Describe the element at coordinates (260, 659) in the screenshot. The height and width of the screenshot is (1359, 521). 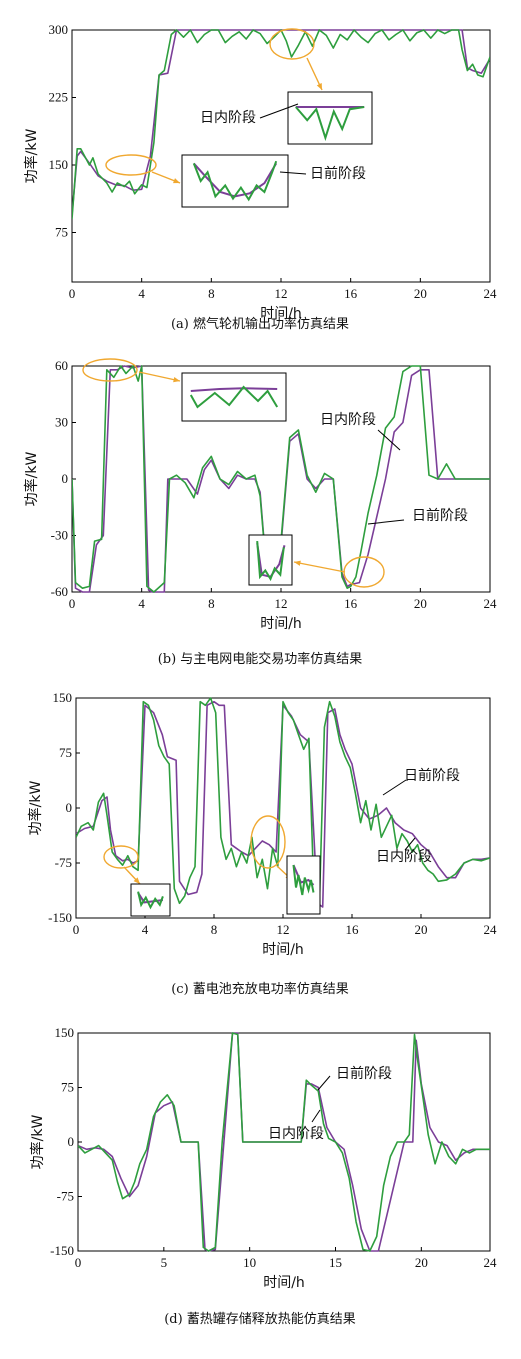
I see `chart-caption: (b) 与主电网电能交易功率仿真结果` at that location.